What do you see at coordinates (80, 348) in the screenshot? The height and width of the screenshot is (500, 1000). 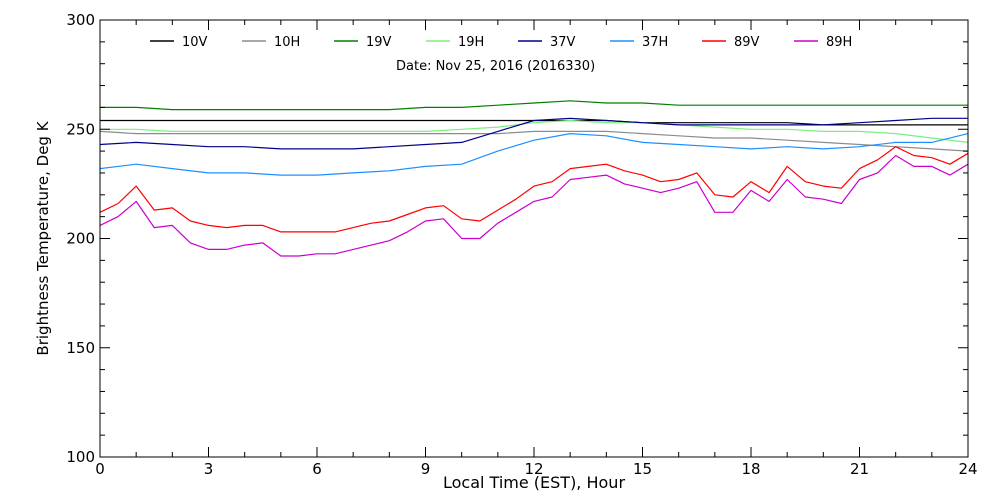 I see `y-tick-label: 150` at bounding box center [80, 348].